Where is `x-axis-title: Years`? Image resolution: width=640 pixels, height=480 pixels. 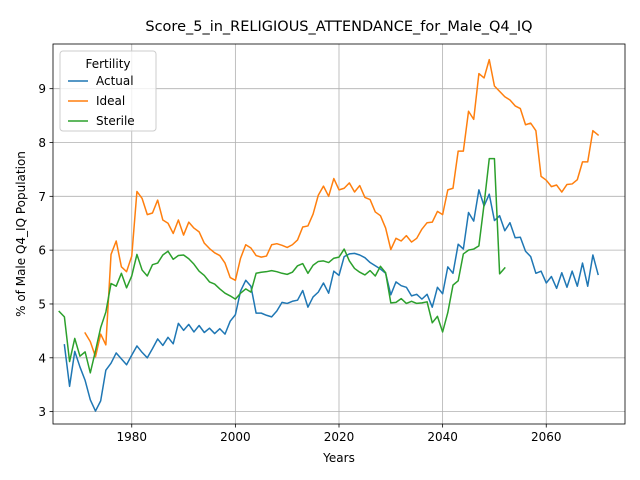 x-axis-title: Years is located at coordinates (338, 458).